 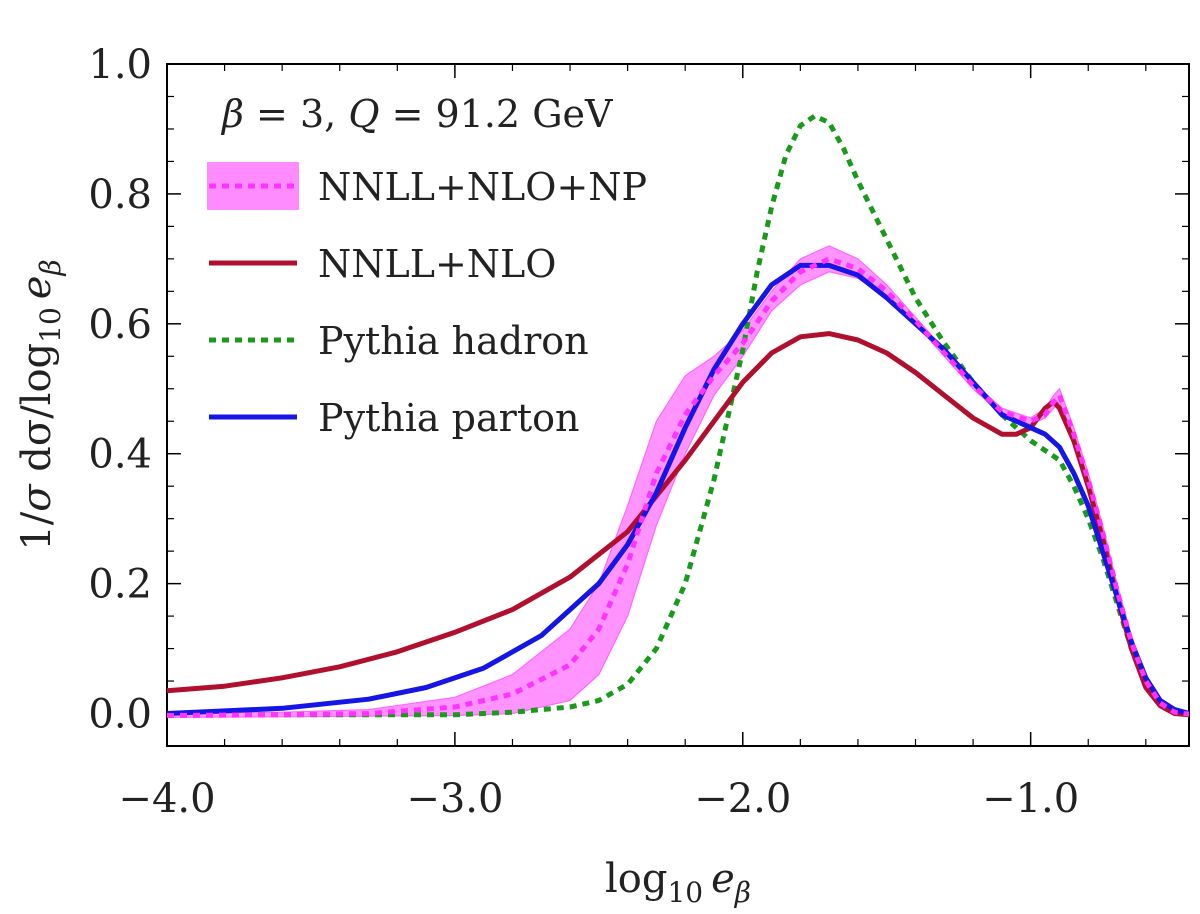 What do you see at coordinates (120, 715) in the screenshot?
I see `y-tick-label: 0.0` at bounding box center [120, 715].